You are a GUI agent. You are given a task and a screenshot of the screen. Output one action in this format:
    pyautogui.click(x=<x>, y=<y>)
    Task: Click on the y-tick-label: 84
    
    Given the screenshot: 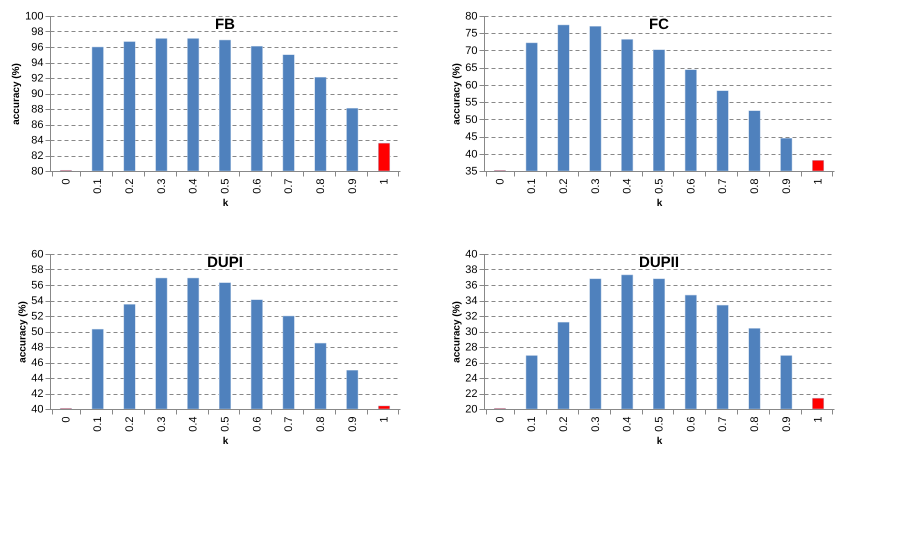 What is the action you would take?
    pyautogui.click(x=37, y=140)
    